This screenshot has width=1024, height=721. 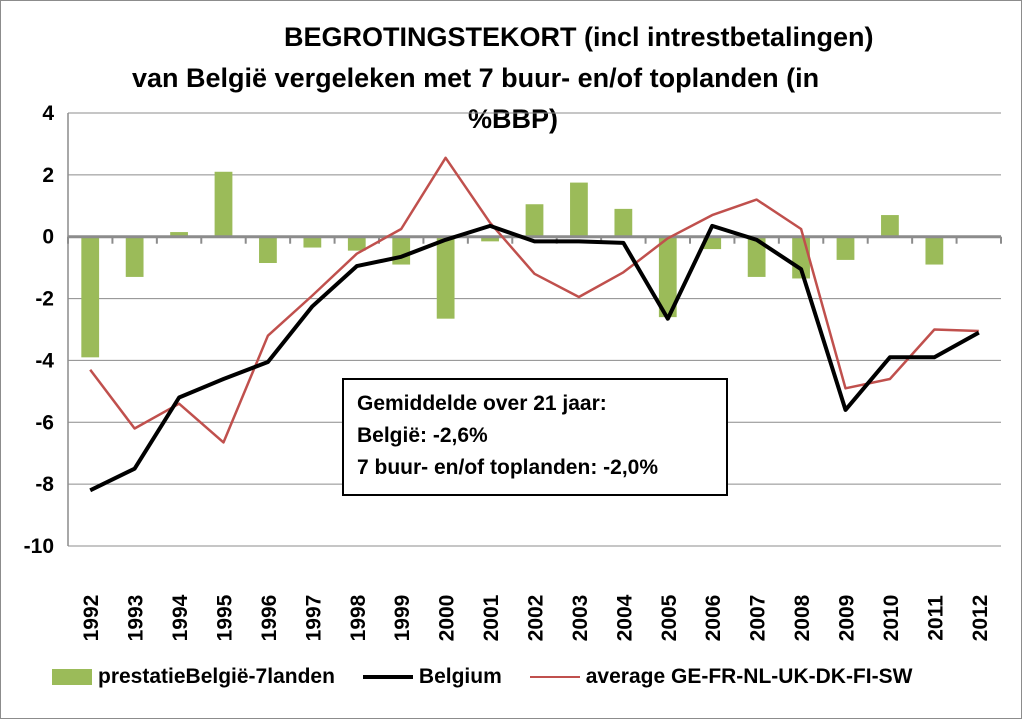 I want to click on bar-1997, so click(x=312, y=242).